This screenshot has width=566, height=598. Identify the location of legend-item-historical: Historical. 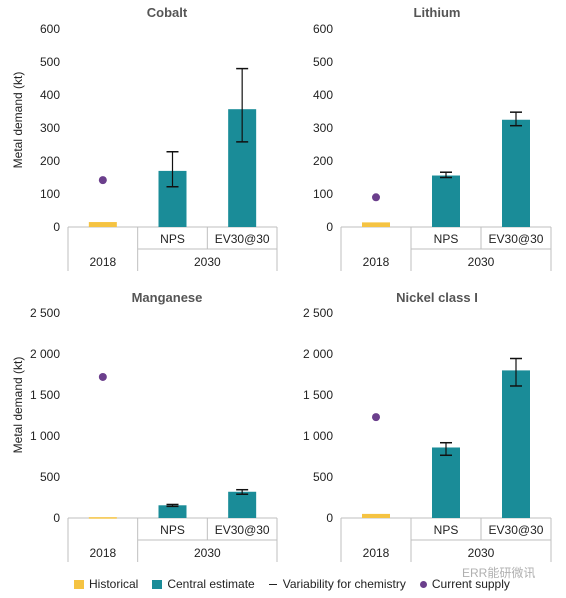
(106, 584).